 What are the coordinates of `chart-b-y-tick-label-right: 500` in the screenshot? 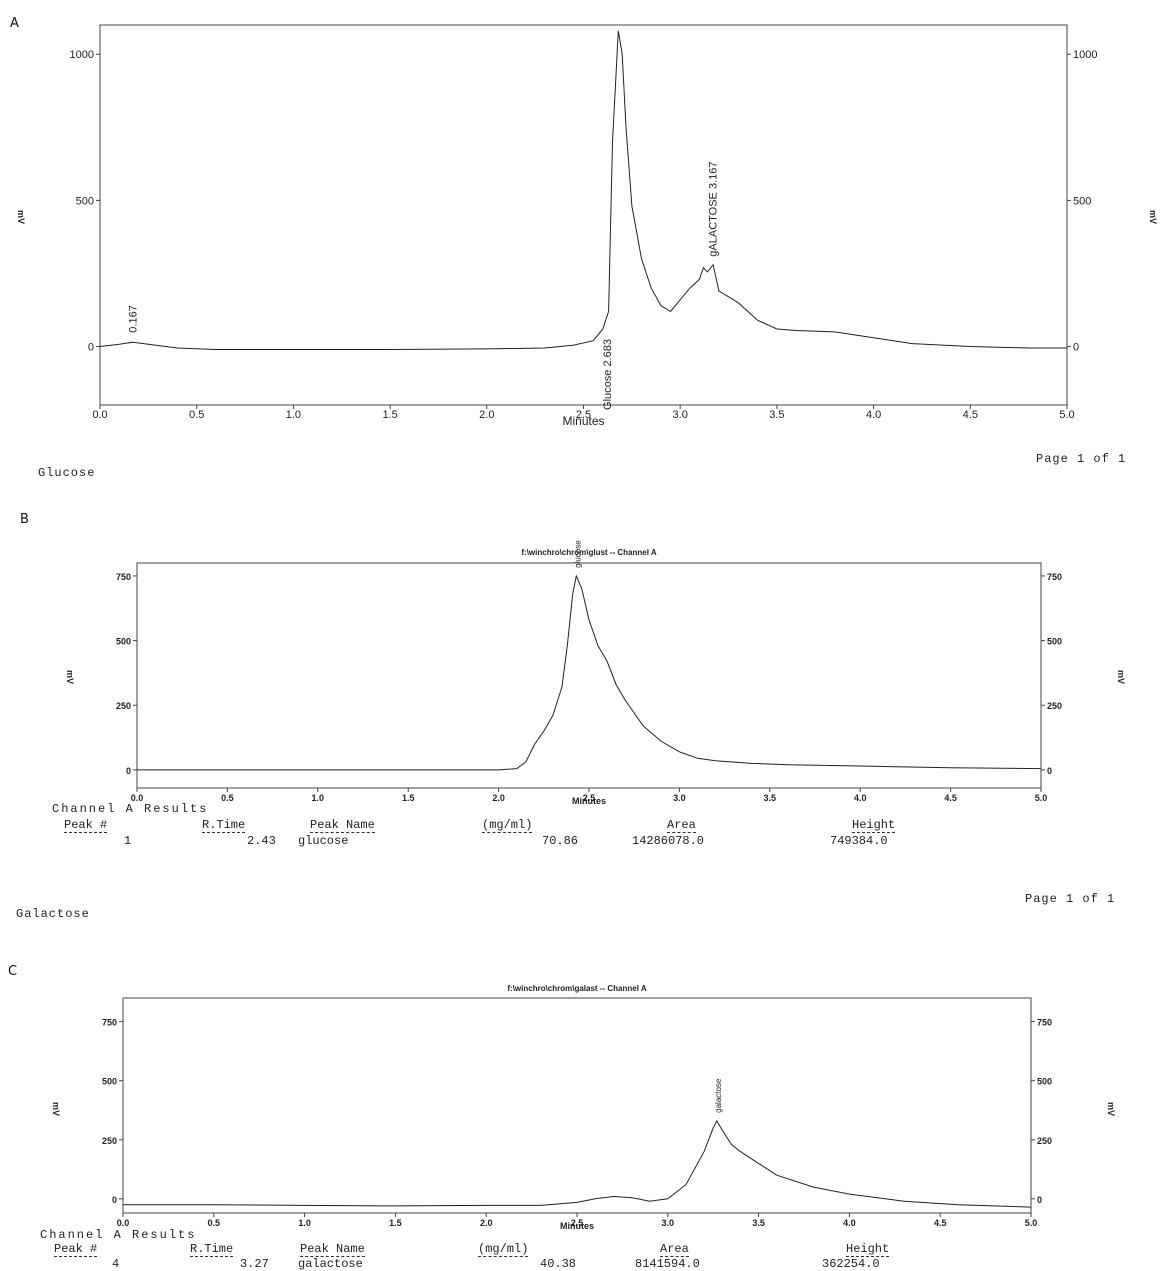 It's located at (1054, 642).